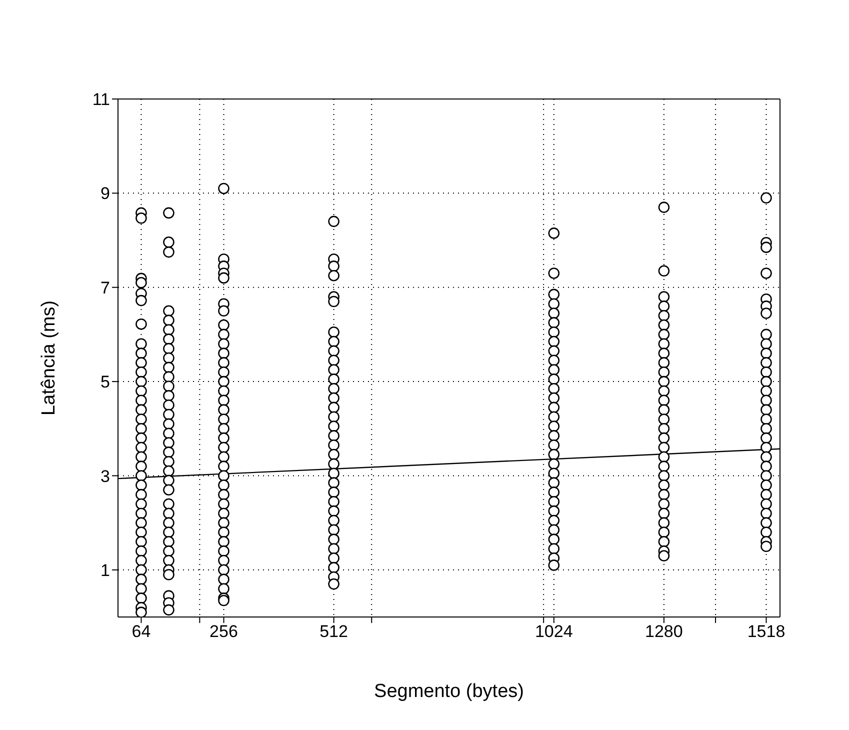  Describe the element at coordinates (766, 632) in the screenshot. I see `x-tick-label: 1518` at that location.